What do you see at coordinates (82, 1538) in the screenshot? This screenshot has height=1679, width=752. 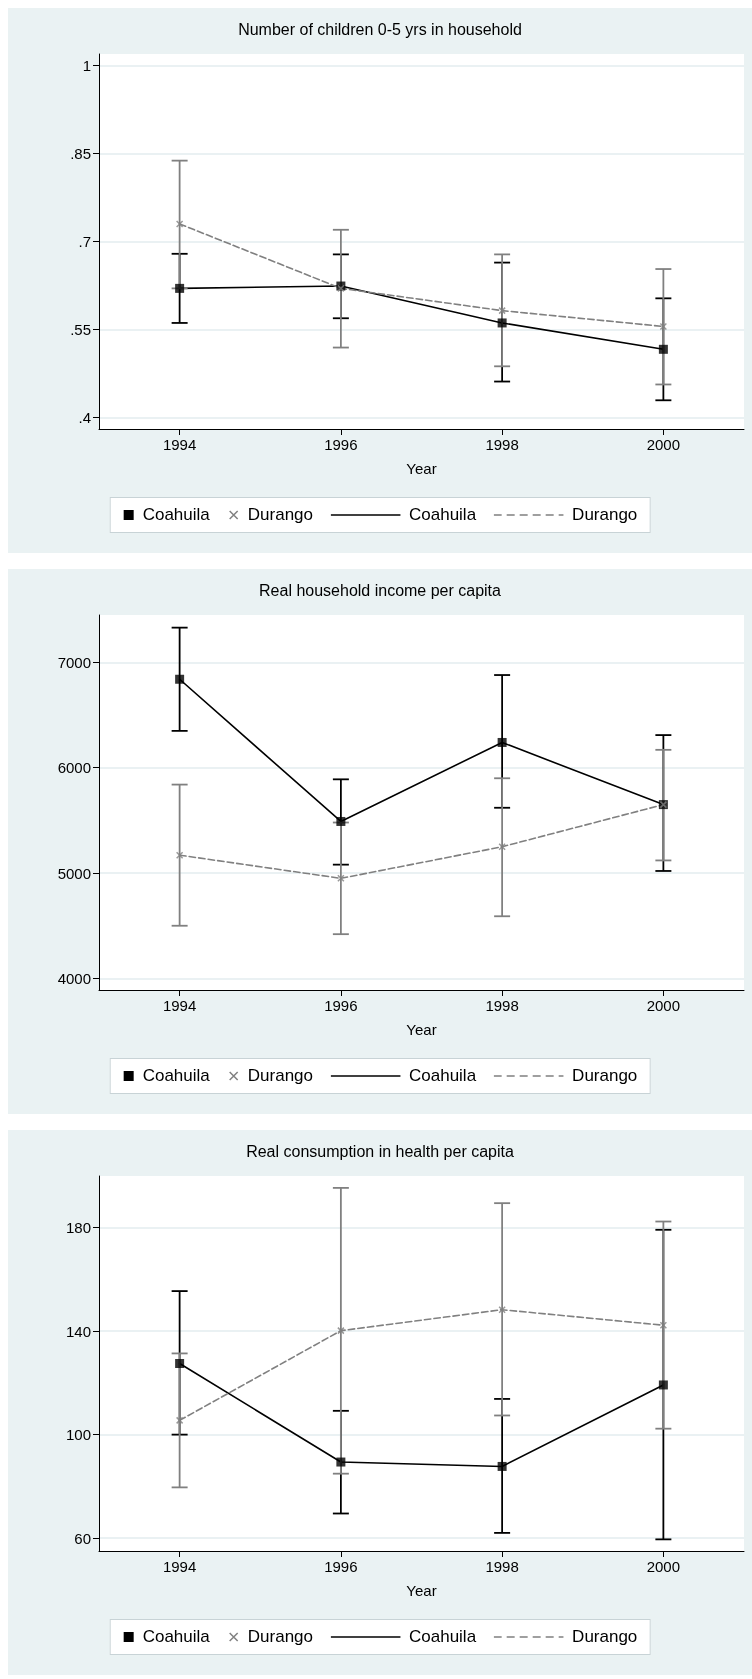 I see `y-tick-label: 60` at bounding box center [82, 1538].